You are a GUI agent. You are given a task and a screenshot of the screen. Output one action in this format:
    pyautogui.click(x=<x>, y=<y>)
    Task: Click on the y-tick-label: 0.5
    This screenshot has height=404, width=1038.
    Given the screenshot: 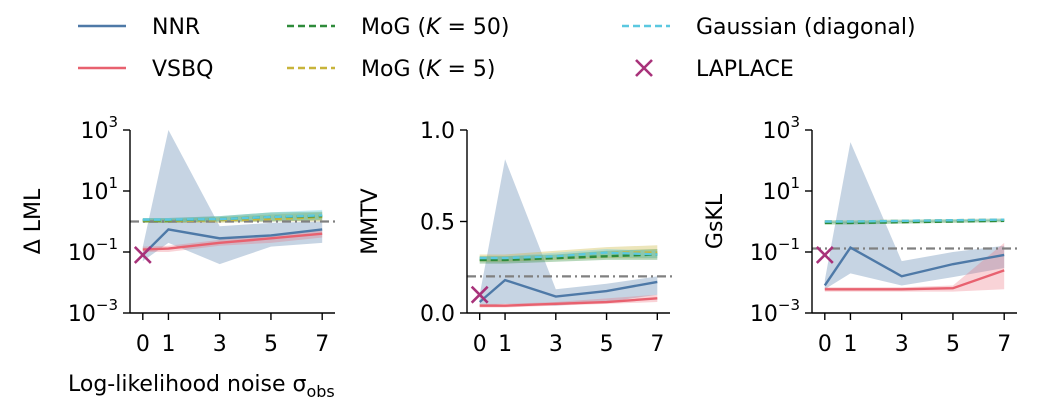 What is the action you would take?
    pyautogui.click(x=437, y=223)
    